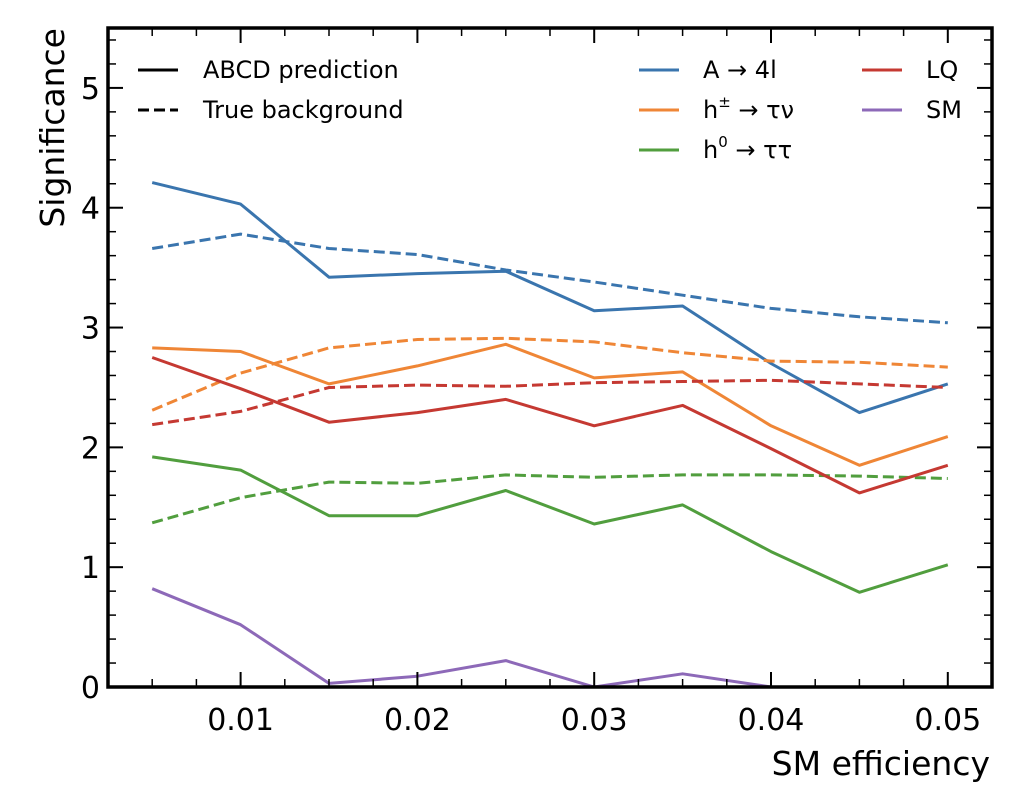 The height and width of the screenshot is (794, 1036). What do you see at coordinates (760, 150) in the screenshot?
I see `signal-legend-label-part: → ττ` at bounding box center [760, 150].